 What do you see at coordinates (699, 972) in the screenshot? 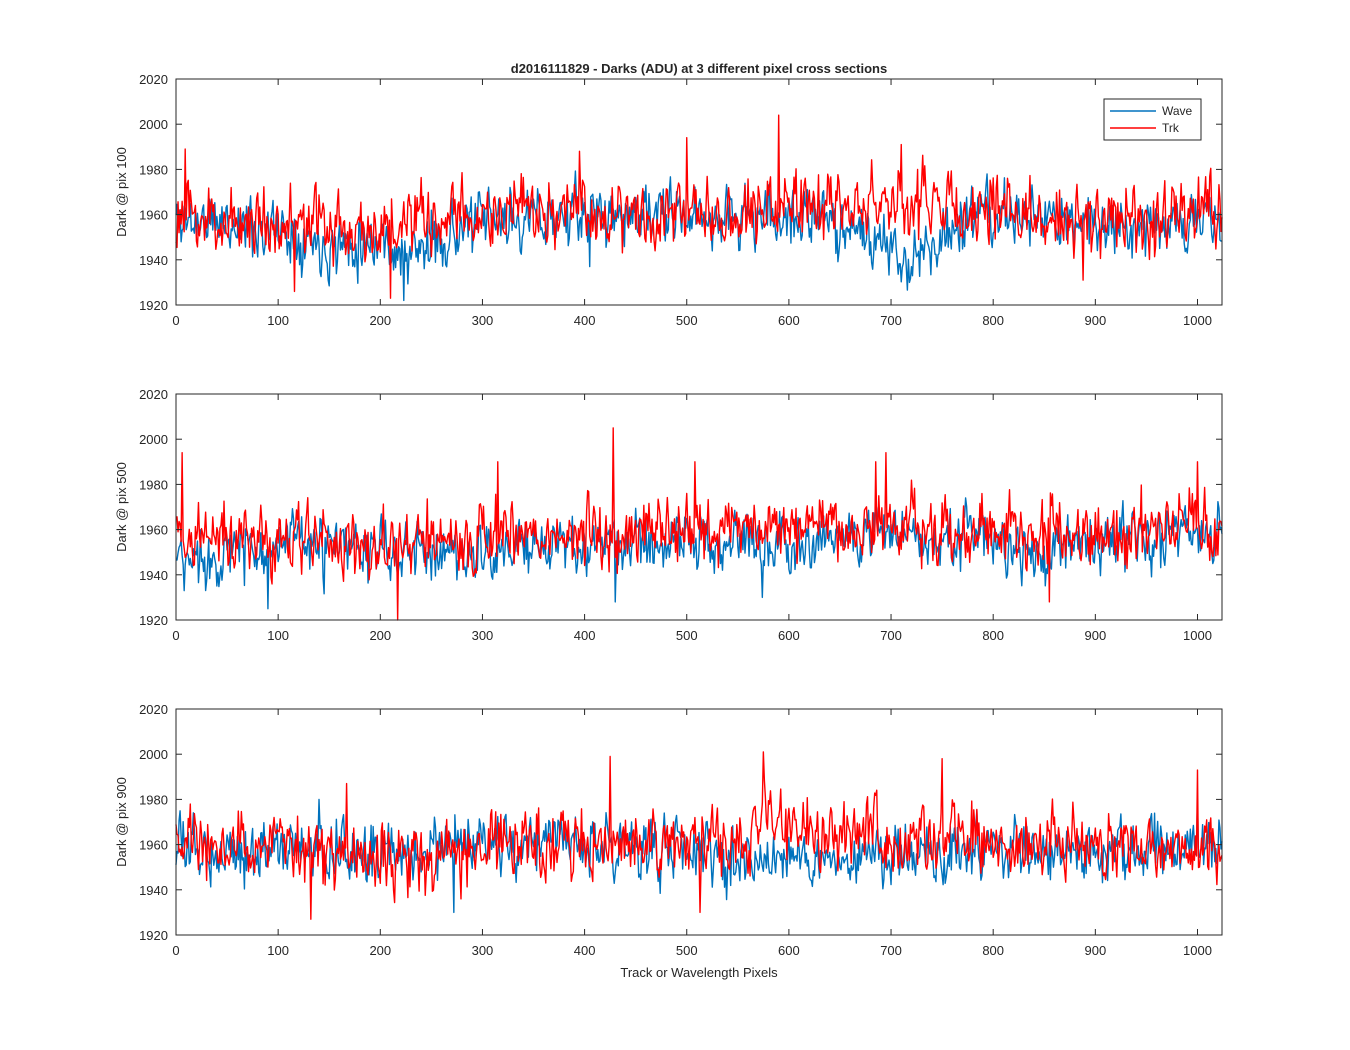
I see `x-axis-label: Track or Wavelength Pixels` at bounding box center [699, 972].